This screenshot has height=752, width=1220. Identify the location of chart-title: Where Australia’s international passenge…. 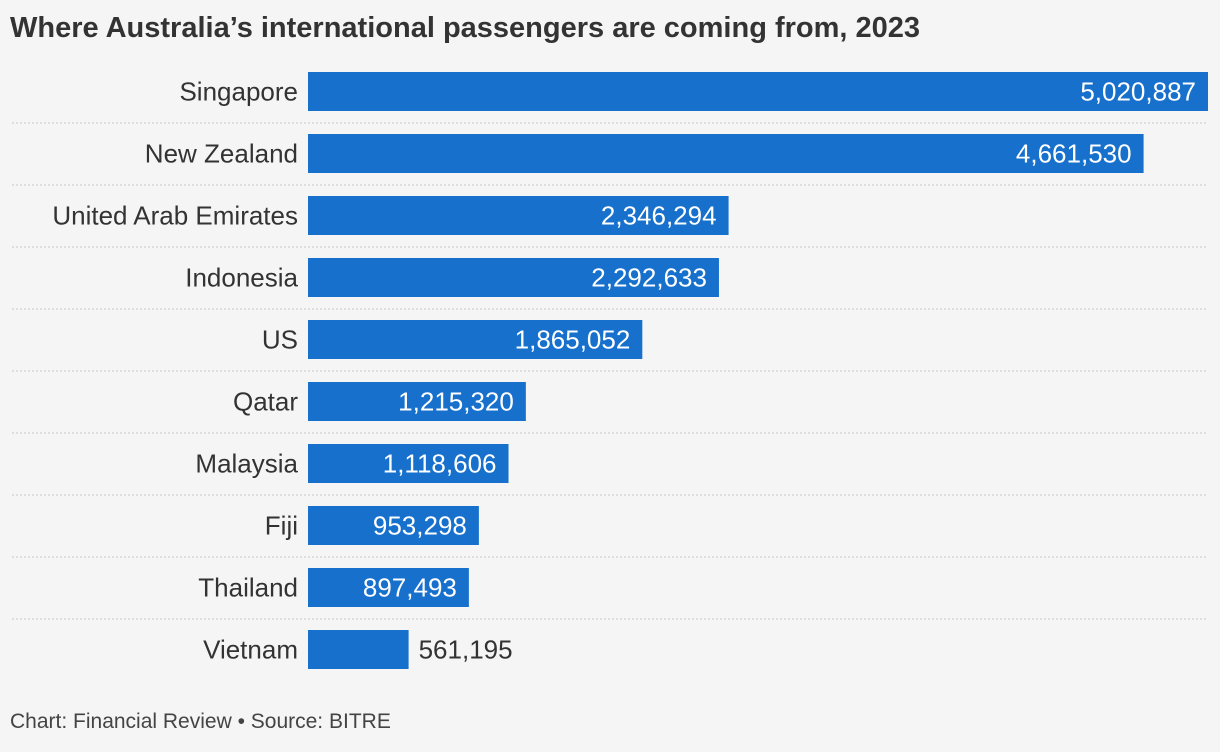
(465, 28).